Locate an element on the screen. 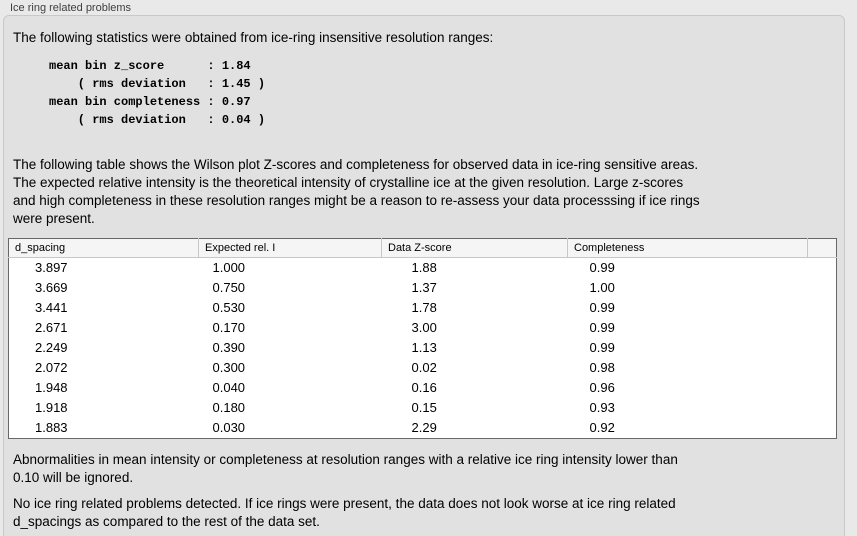  table-cell: 0.180 is located at coordinates (229, 407).